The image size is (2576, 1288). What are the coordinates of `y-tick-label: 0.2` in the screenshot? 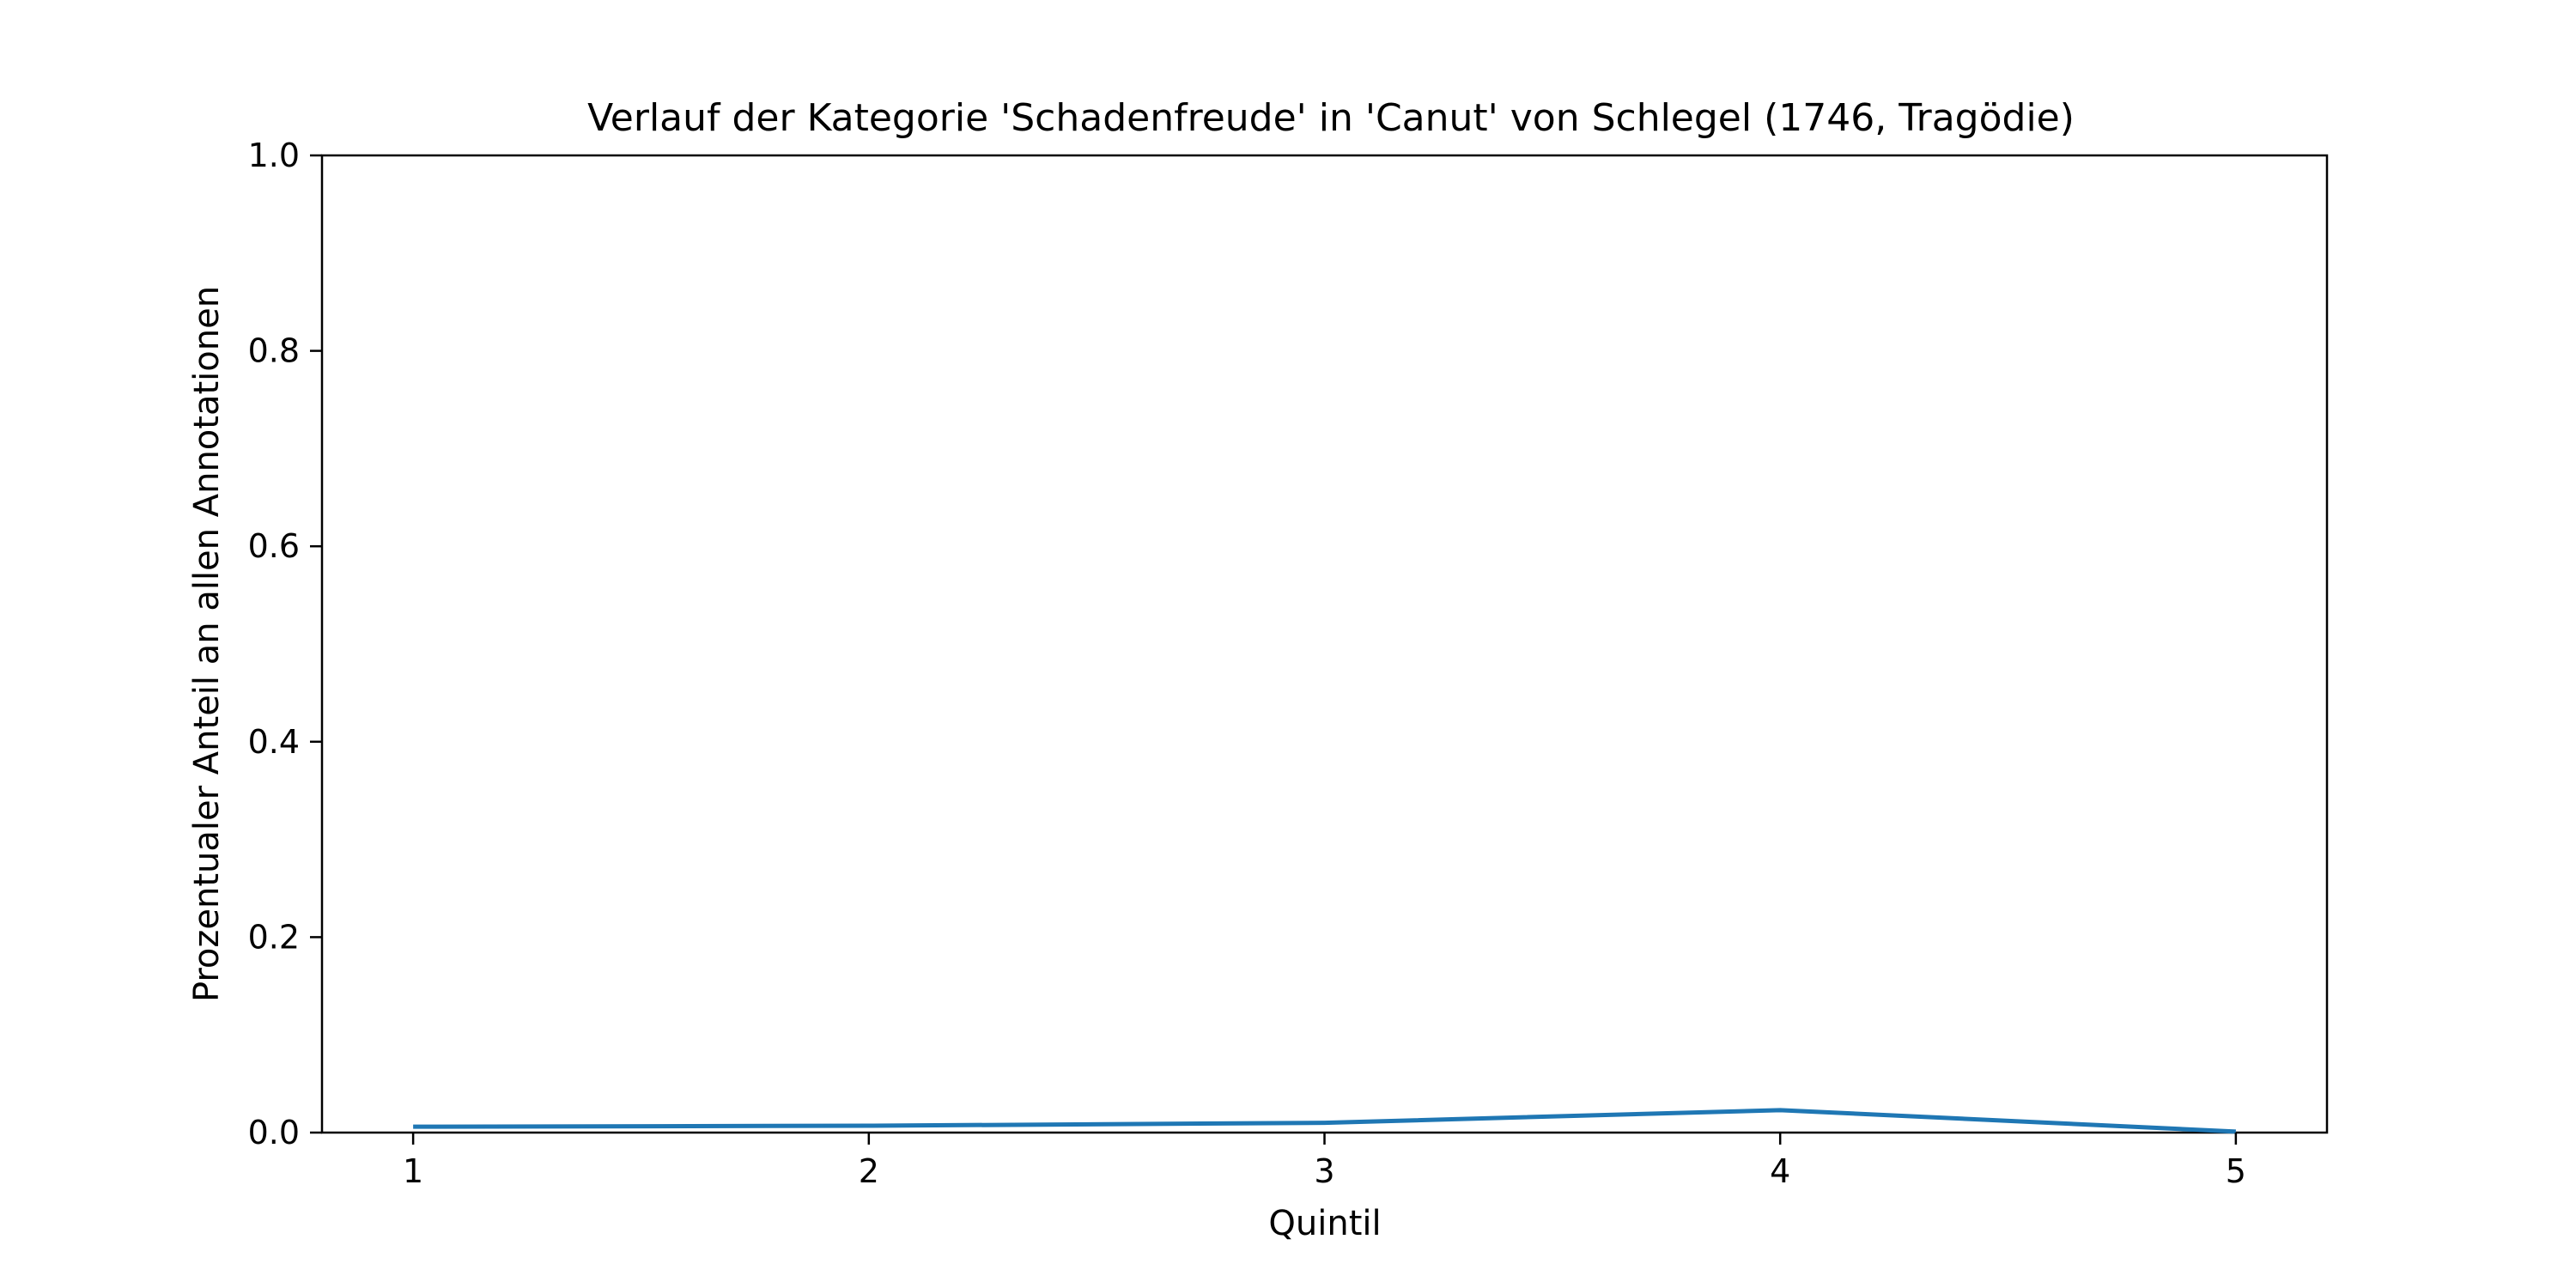 It's located at (274, 937).